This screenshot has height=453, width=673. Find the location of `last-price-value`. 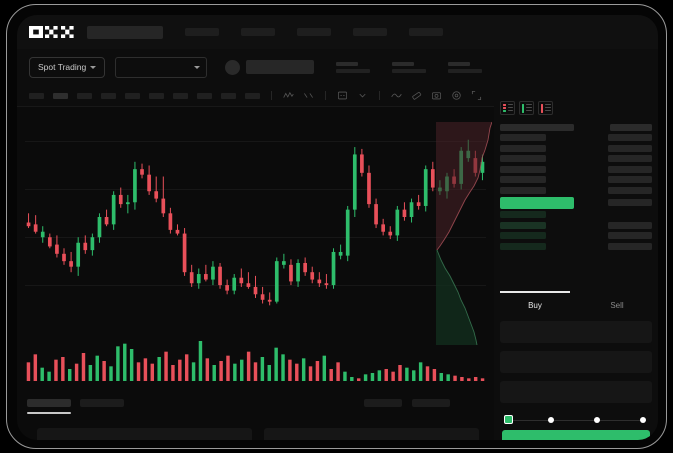

last-price-value is located at coordinates (280, 67).